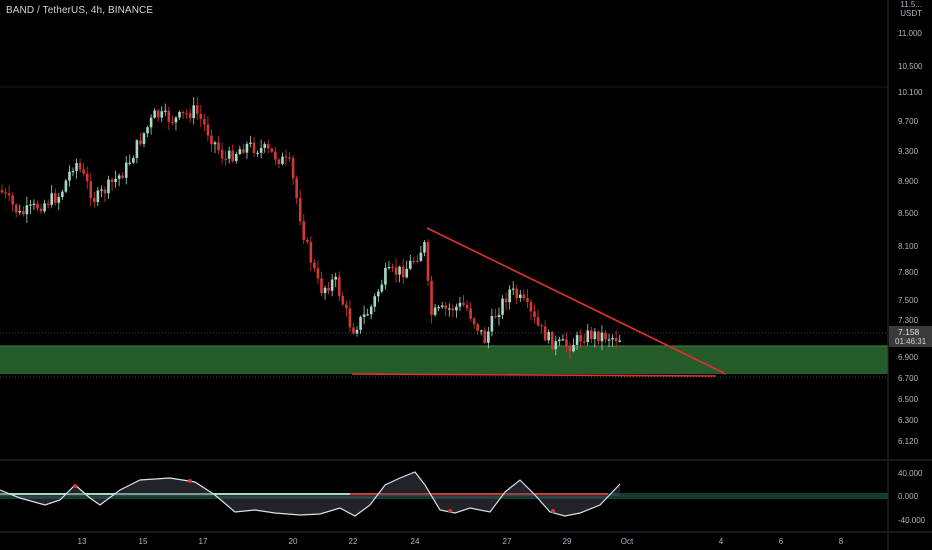 This screenshot has width=932, height=550. What do you see at coordinates (908, 246) in the screenshot?
I see `price-tick-label: 8.100` at bounding box center [908, 246].